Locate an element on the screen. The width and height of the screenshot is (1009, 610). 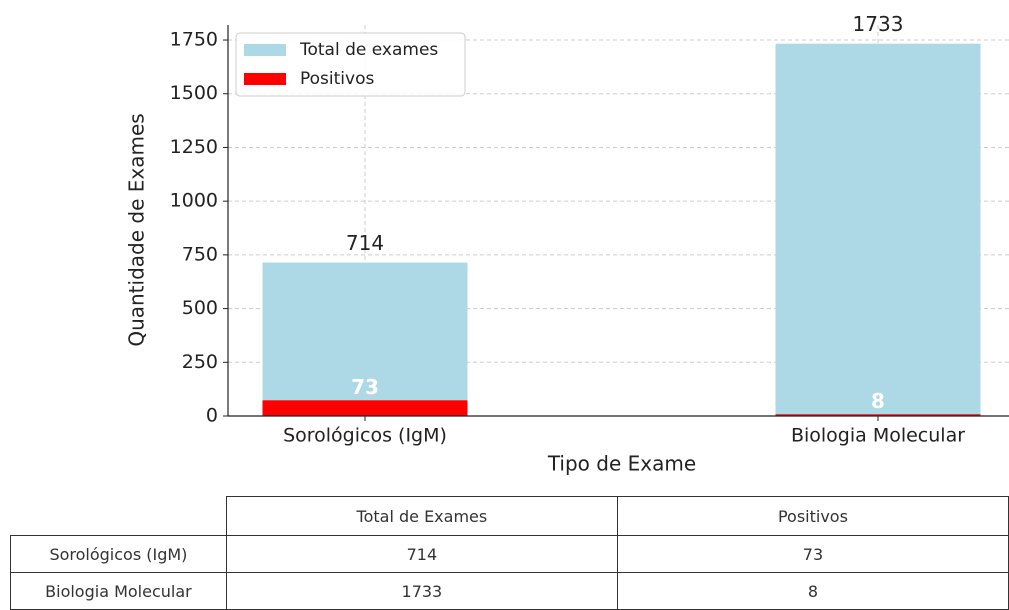
legend-label: Total de exames is located at coordinates (368, 50).